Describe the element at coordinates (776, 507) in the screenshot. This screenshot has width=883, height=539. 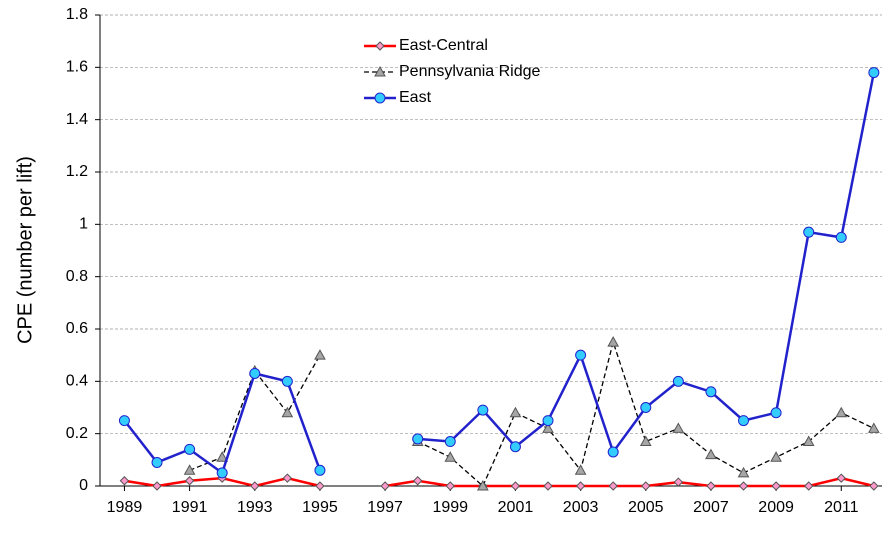
I see `x-tick-label: 2009` at that location.